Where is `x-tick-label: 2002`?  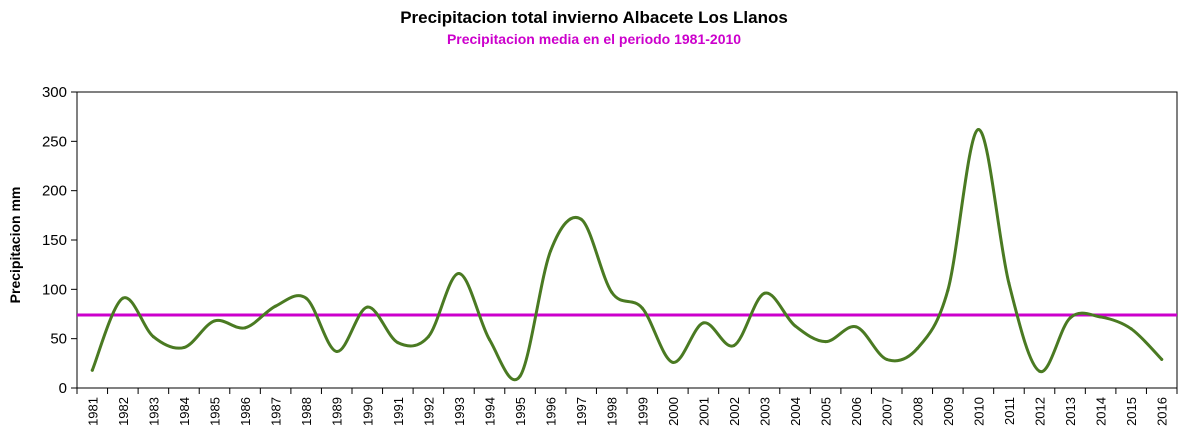
x-tick-label: 2002 is located at coordinates (734, 411).